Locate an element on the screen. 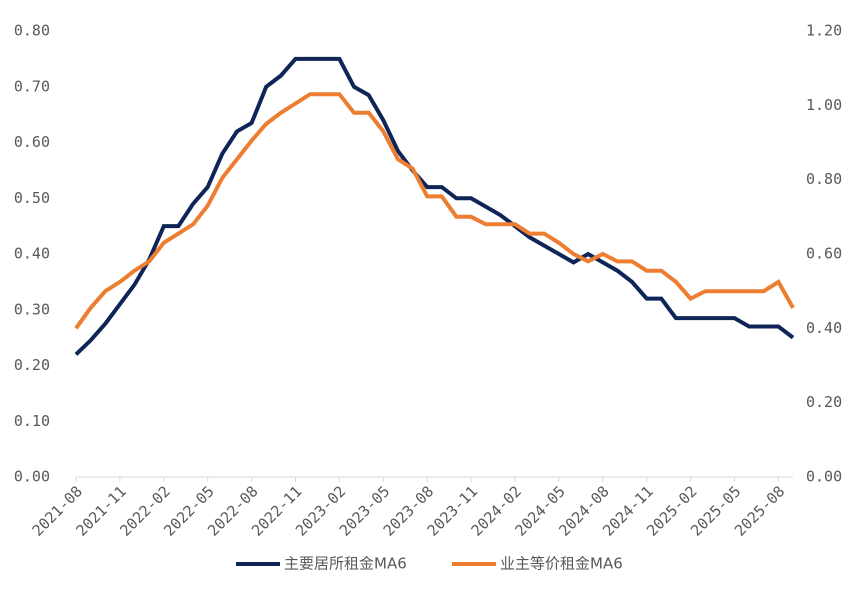 Image resolution: width=868 pixels, height=596 pixels. y-tick-label: 0.70 is located at coordinates (32, 86).